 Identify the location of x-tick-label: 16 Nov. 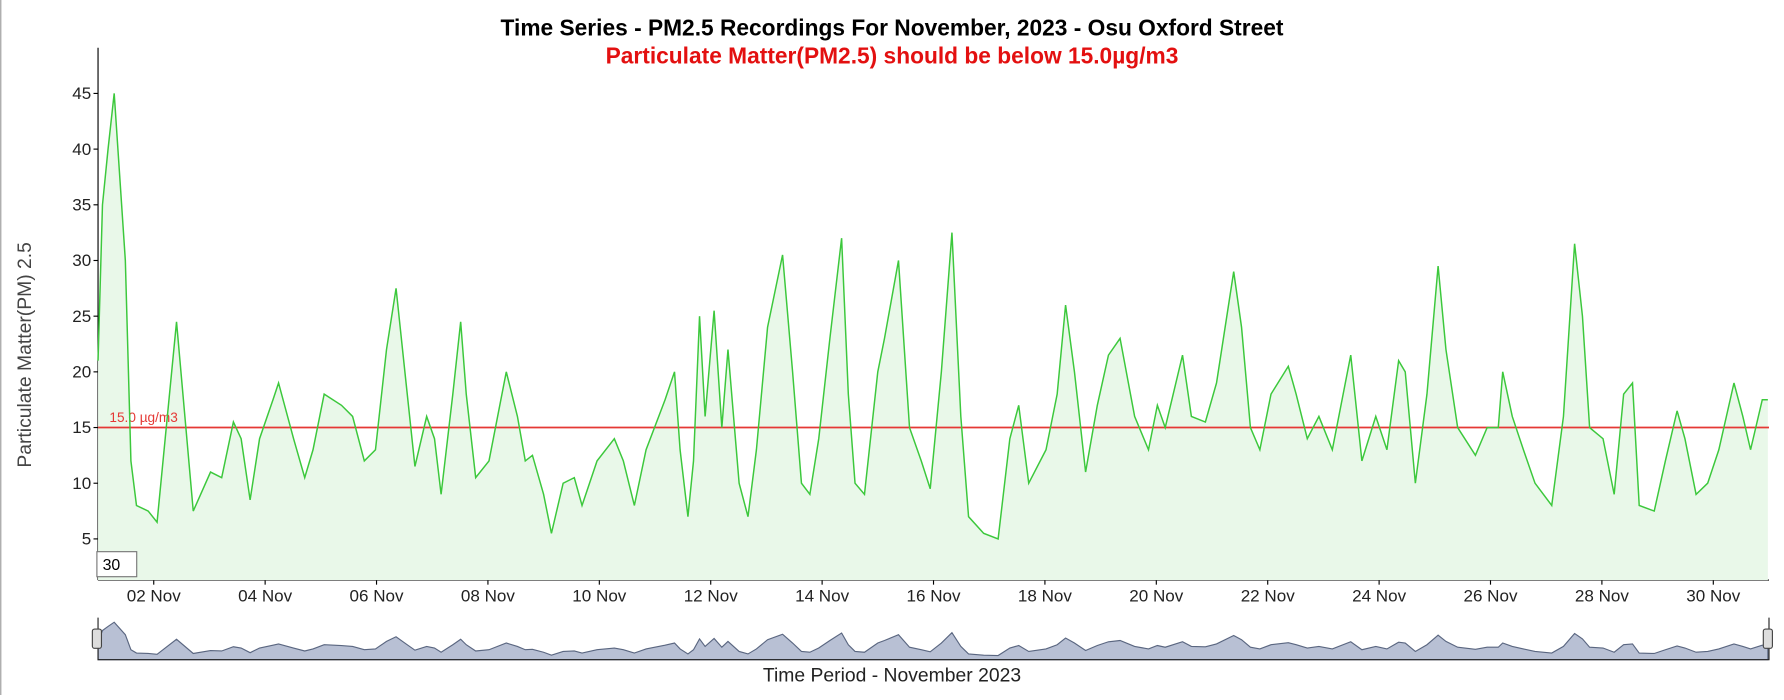
(934, 596).